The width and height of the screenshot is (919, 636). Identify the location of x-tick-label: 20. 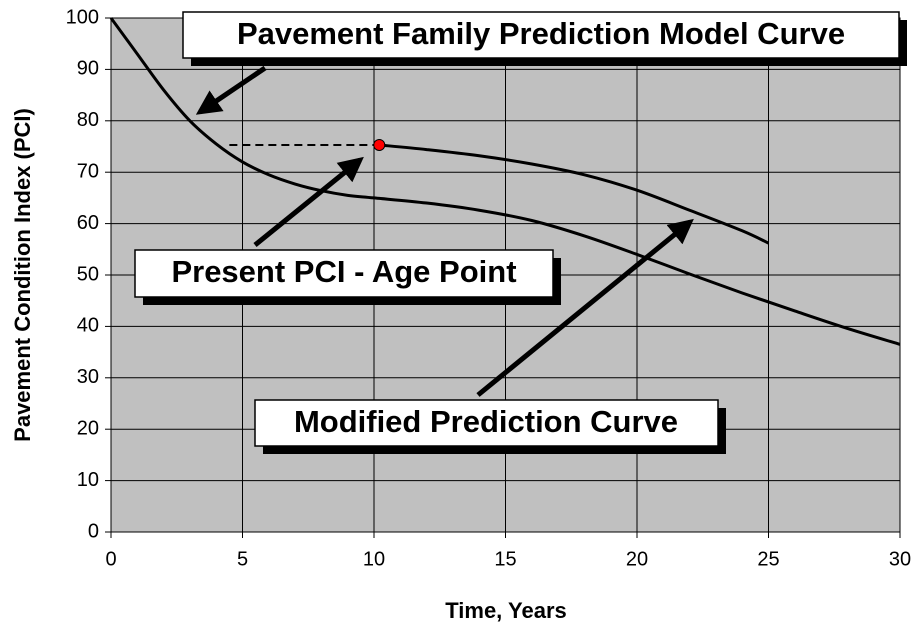
(637, 559).